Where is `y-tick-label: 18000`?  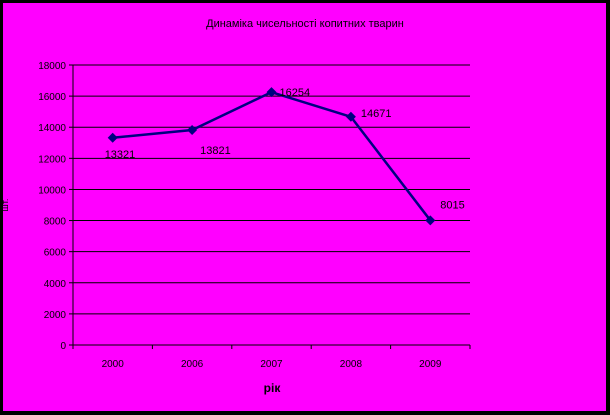 y-tick-label: 18000 is located at coordinates (52, 66).